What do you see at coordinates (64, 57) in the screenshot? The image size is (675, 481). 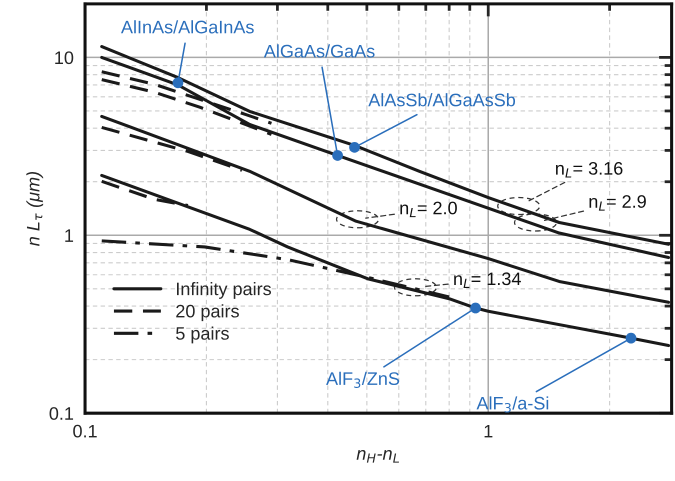 I see `y-tick-label: 10` at bounding box center [64, 57].